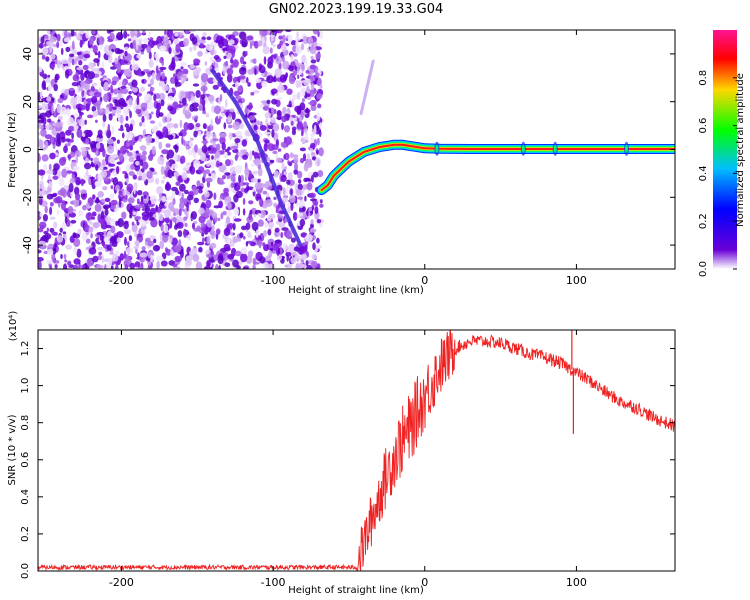  Describe the element at coordinates (555, 148) in the screenshot. I see `trace-bump-core` at that location.